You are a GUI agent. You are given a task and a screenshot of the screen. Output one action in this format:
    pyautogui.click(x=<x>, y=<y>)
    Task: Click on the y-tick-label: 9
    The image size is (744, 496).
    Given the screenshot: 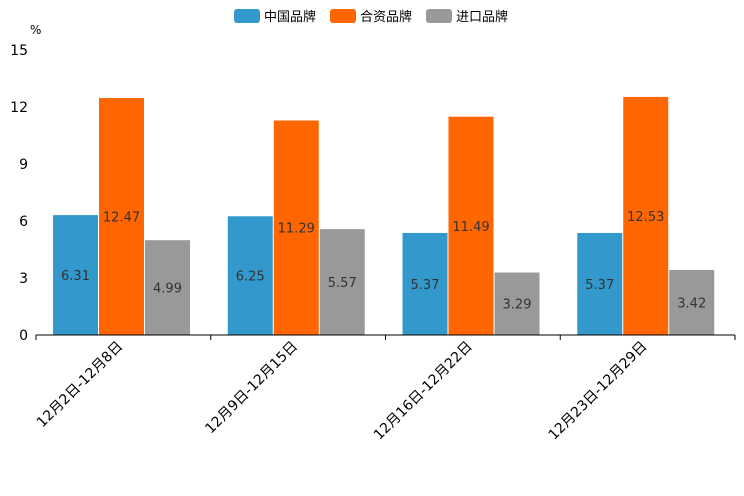 What is the action you would take?
    pyautogui.click(x=23, y=165)
    